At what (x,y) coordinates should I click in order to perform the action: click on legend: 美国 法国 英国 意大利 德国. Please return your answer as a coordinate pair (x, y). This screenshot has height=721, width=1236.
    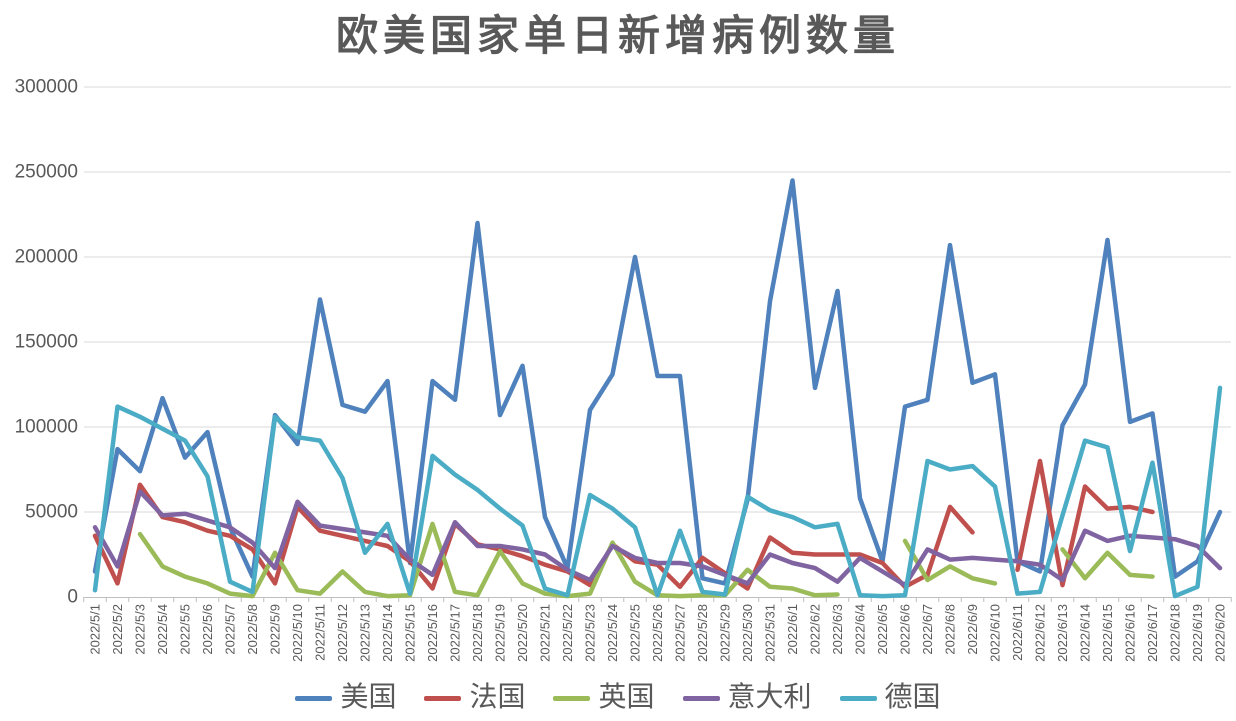
    Looking at the image, I should click on (618, 698).